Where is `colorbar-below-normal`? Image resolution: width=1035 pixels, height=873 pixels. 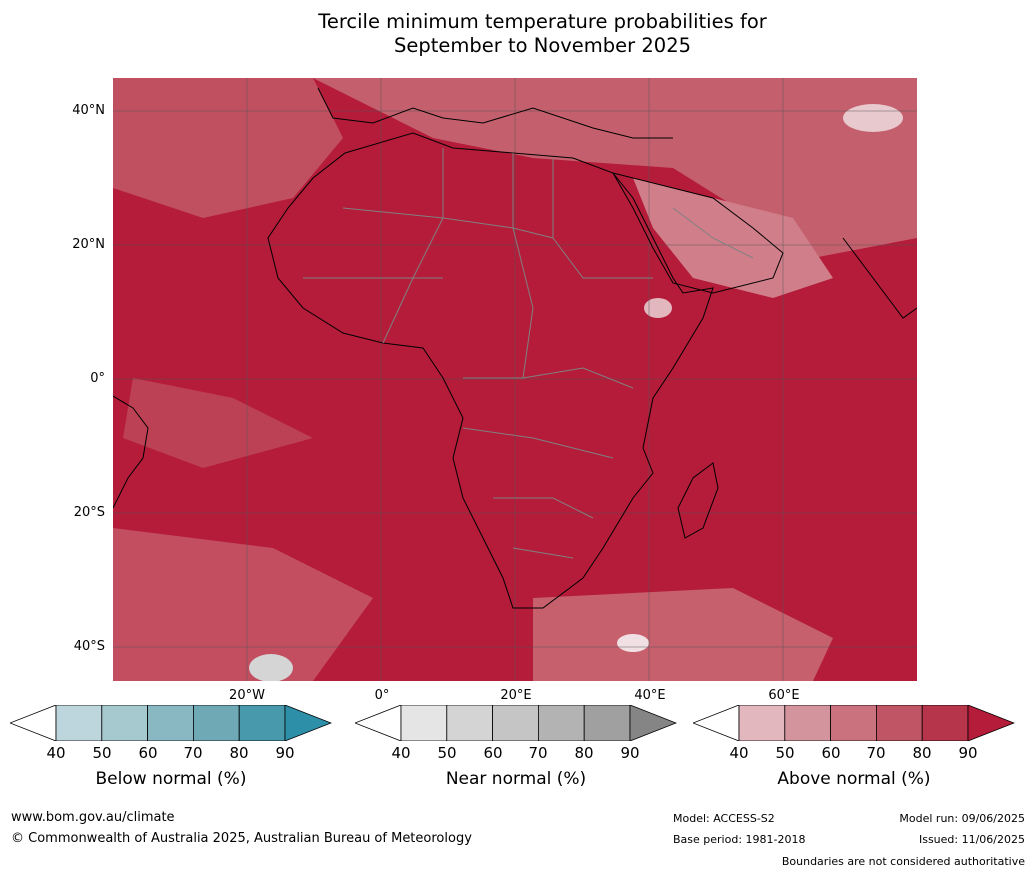
colorbar-below-normal is located at coordinates (171, 723).